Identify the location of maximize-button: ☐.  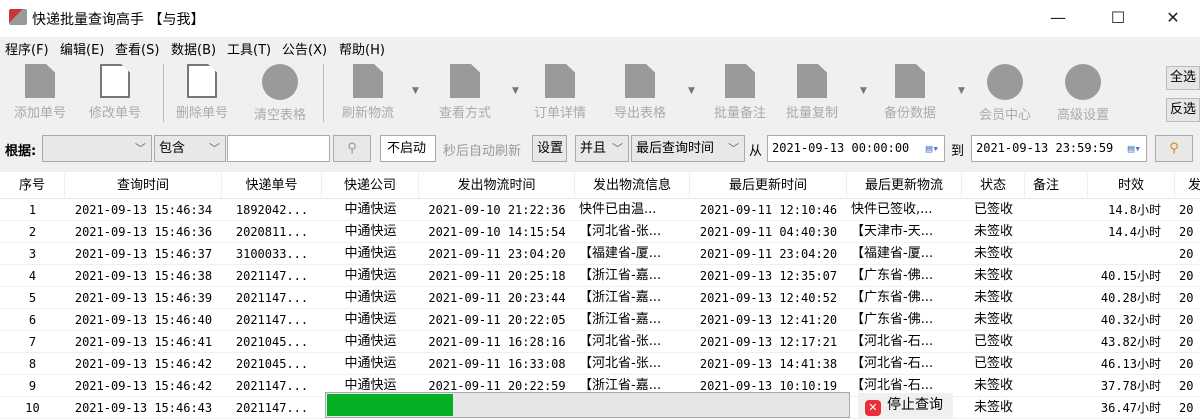
(1118, 17).